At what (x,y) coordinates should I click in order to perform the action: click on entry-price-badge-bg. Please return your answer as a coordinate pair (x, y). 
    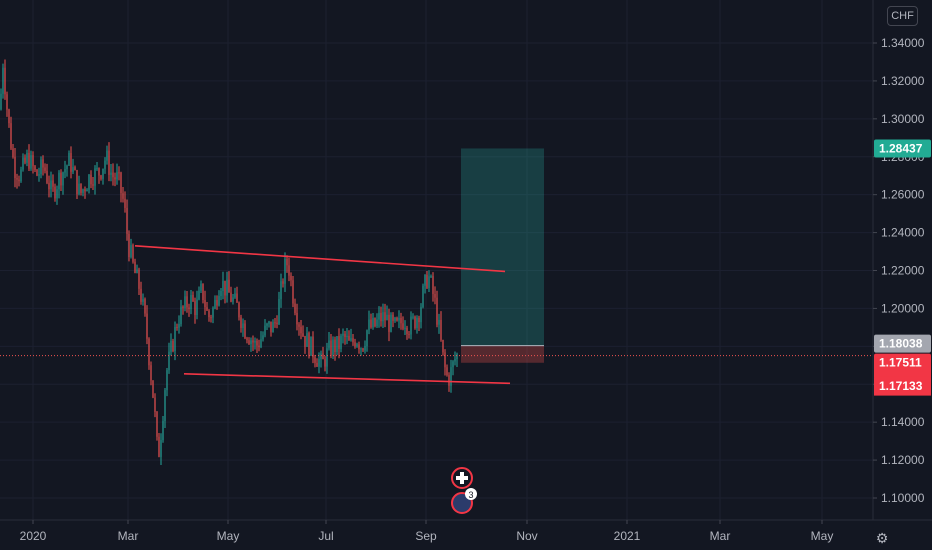
    Looking at the image, I should click on (902, 343).